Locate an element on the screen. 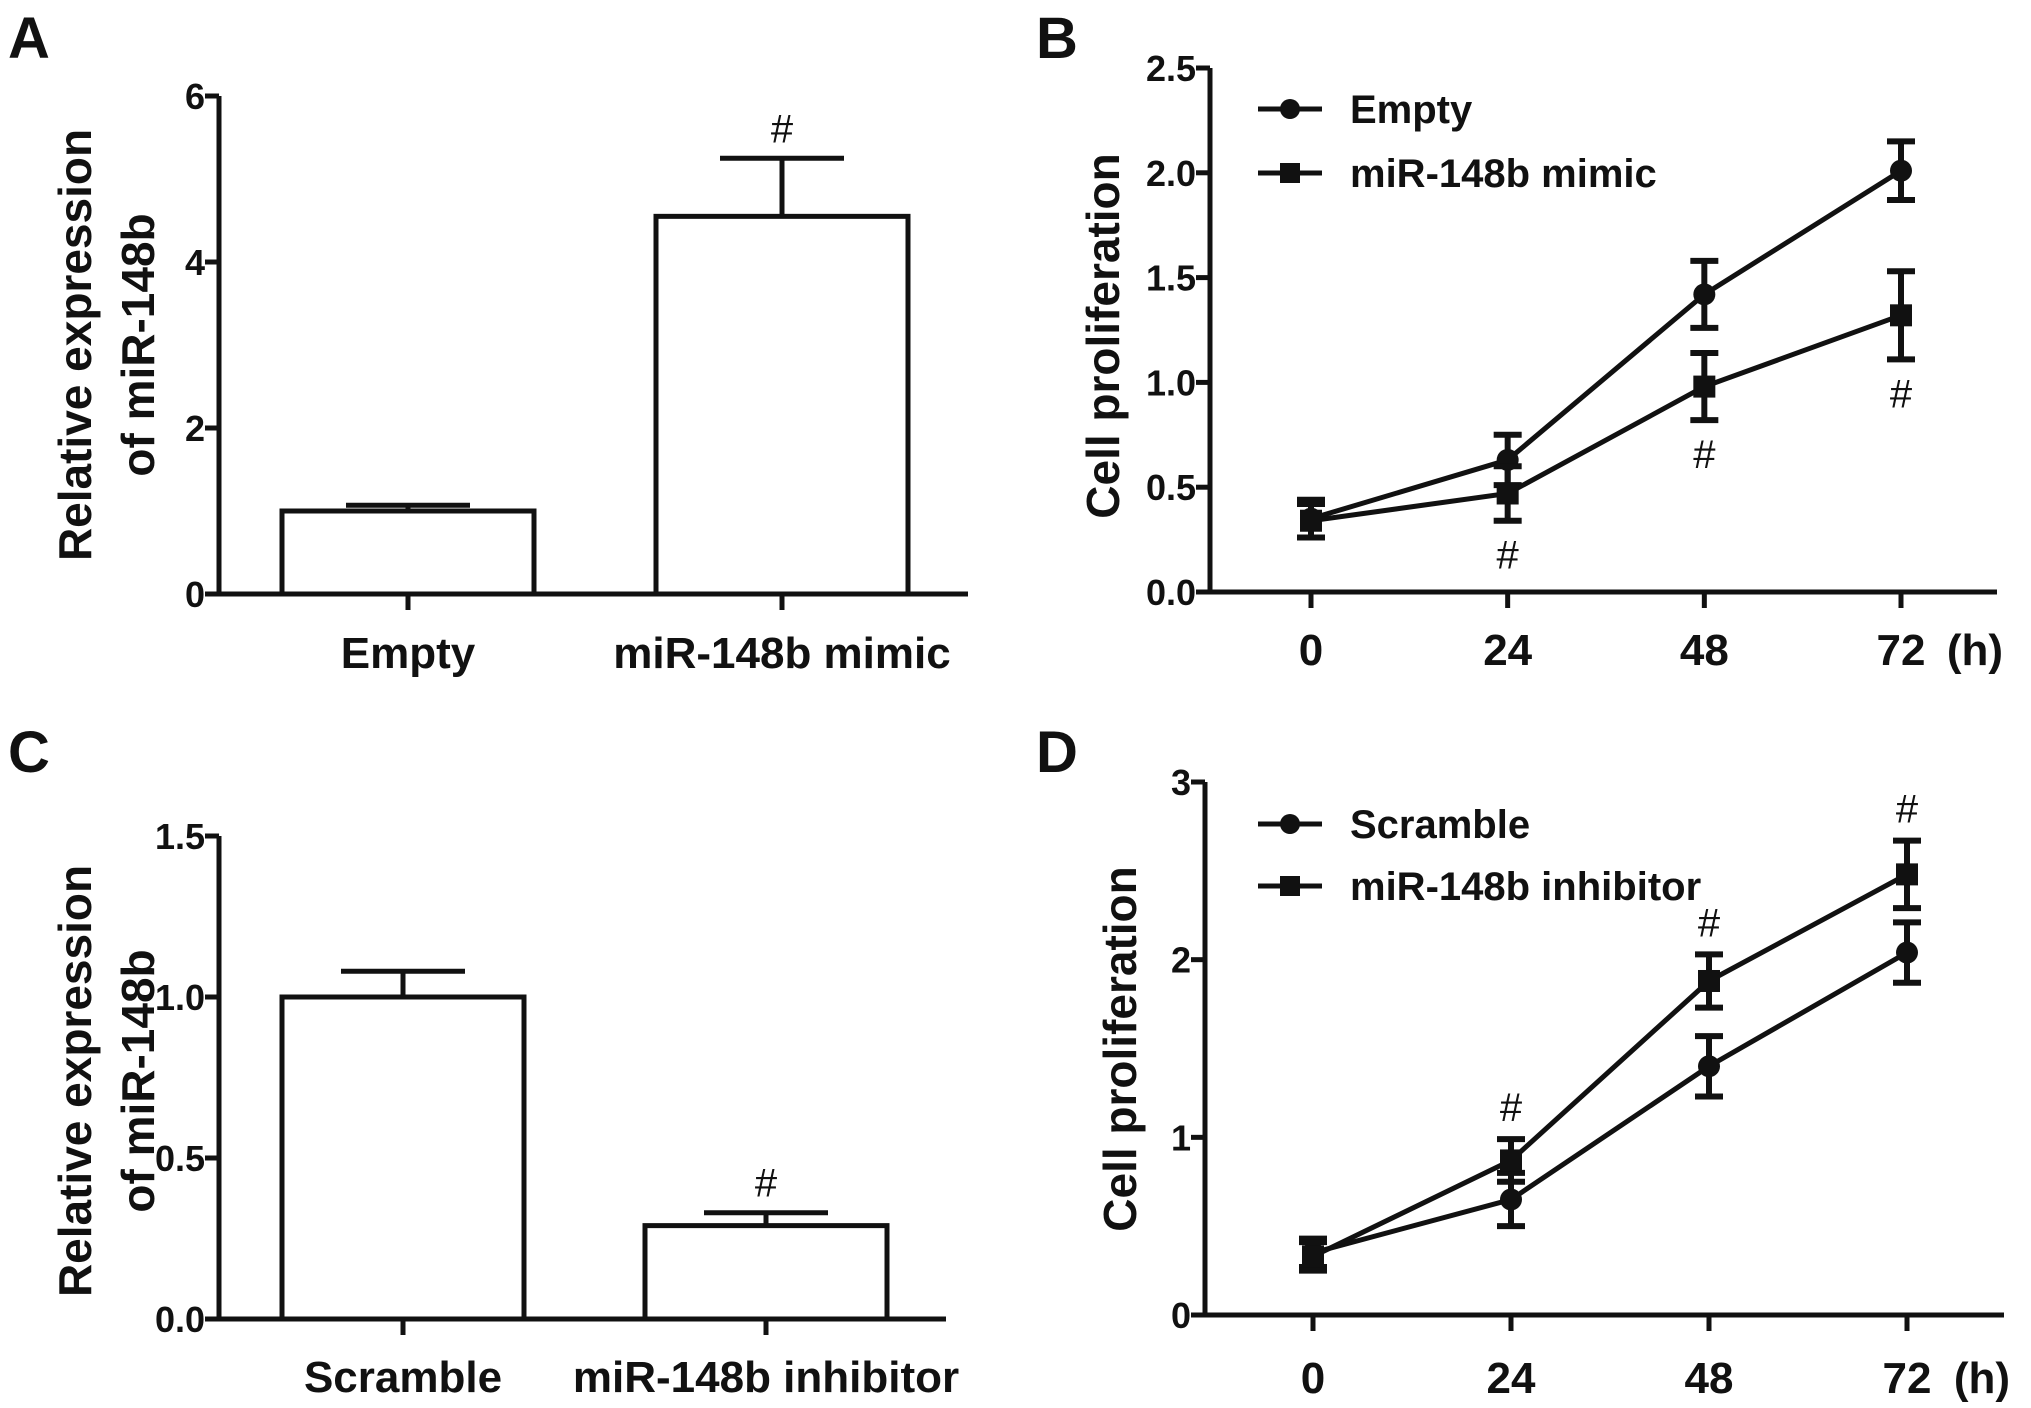 The image size is (2031, 1408). y-tick-label: 3 is located at coordinates (1181, 782).